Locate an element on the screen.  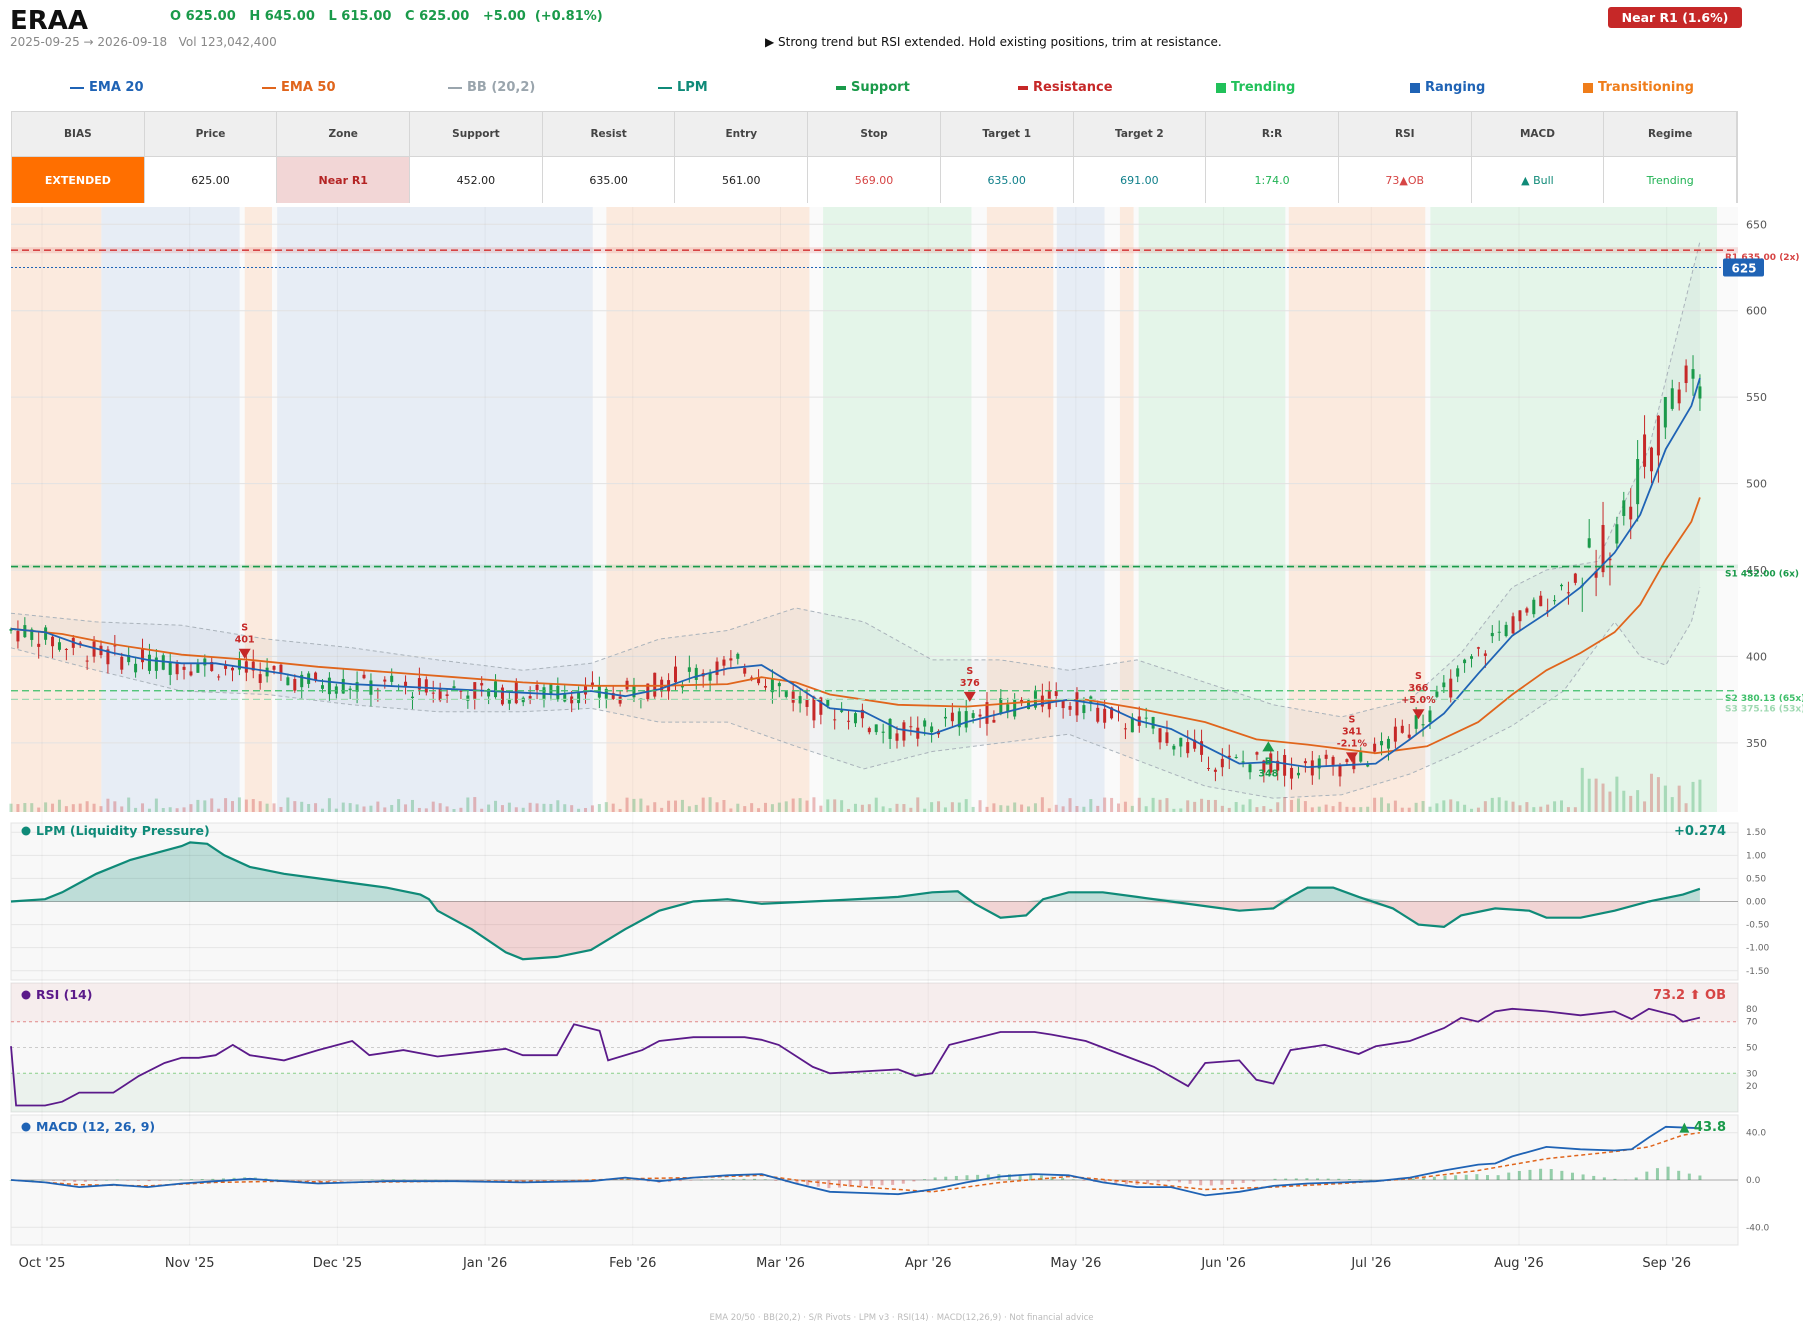
legend-item-bb-20-2: BB (20,2) is located at coordinates (491, 87).